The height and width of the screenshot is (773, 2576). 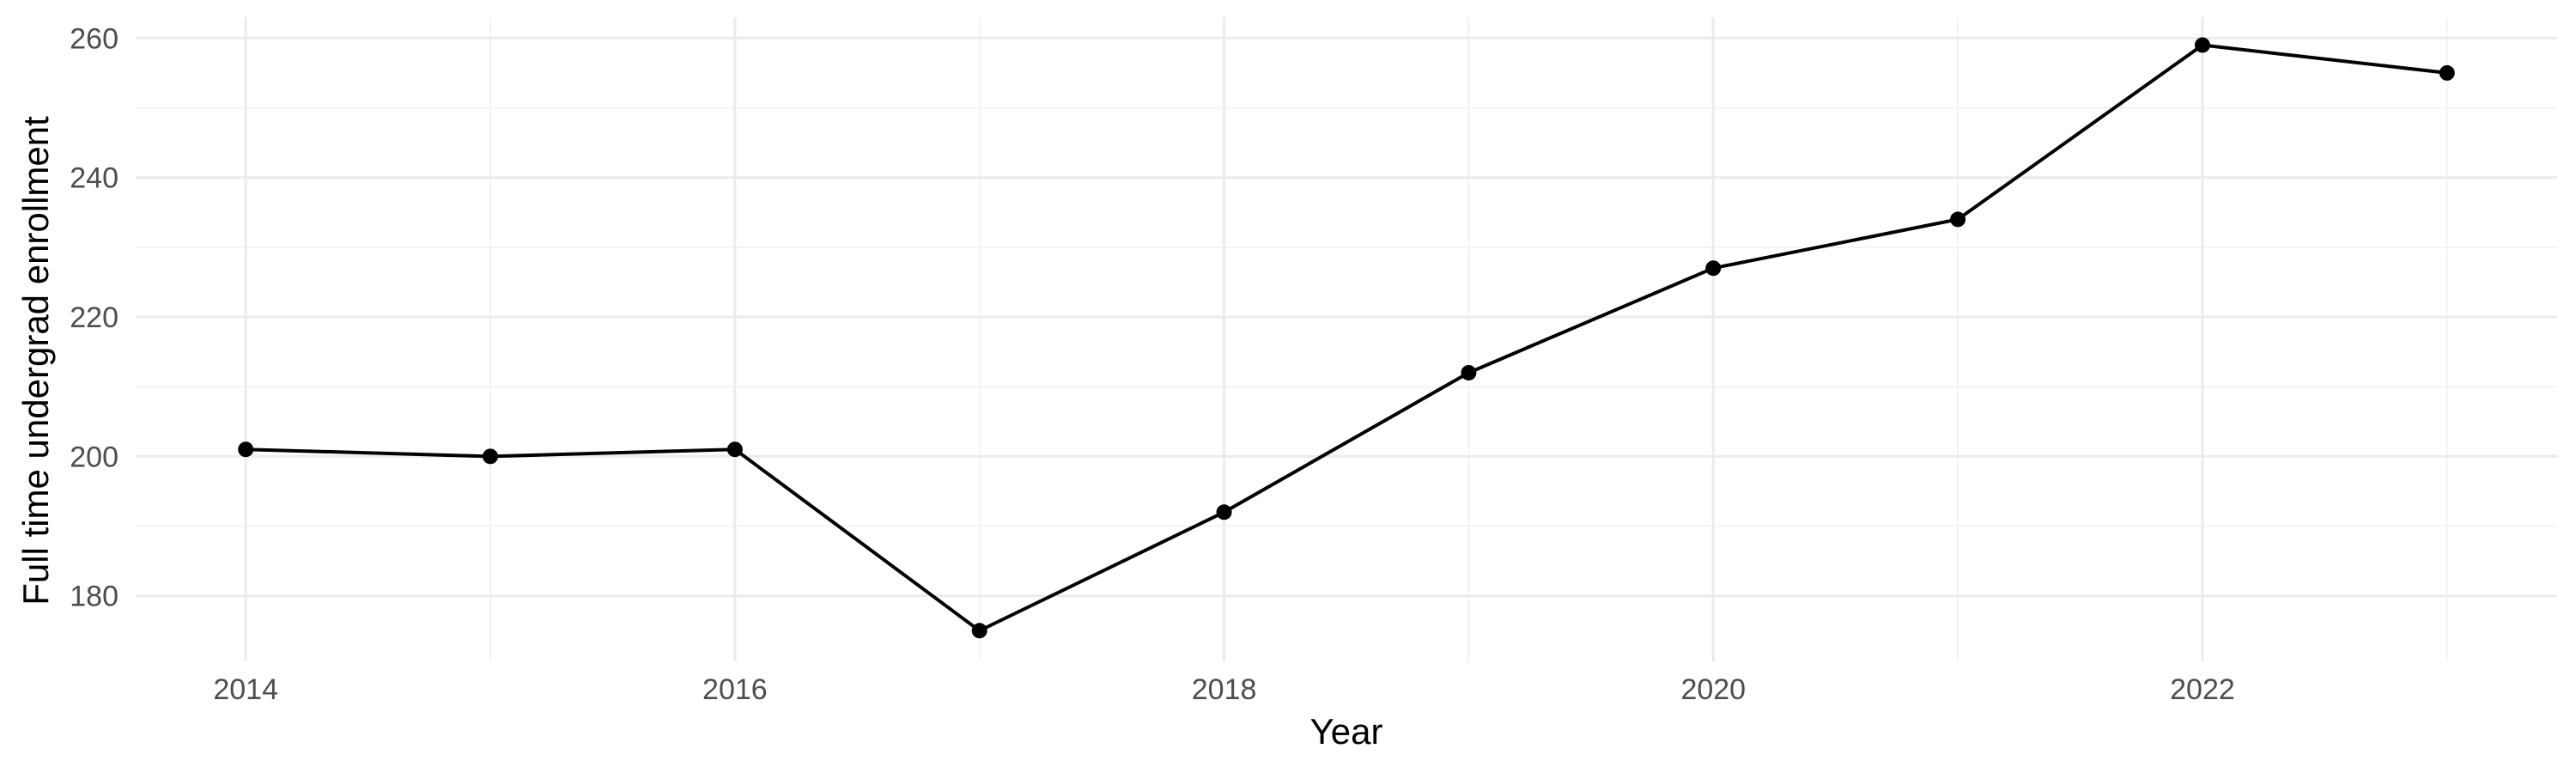 I want to click on x-axis-title: Year, so click(x=1346, y=731).